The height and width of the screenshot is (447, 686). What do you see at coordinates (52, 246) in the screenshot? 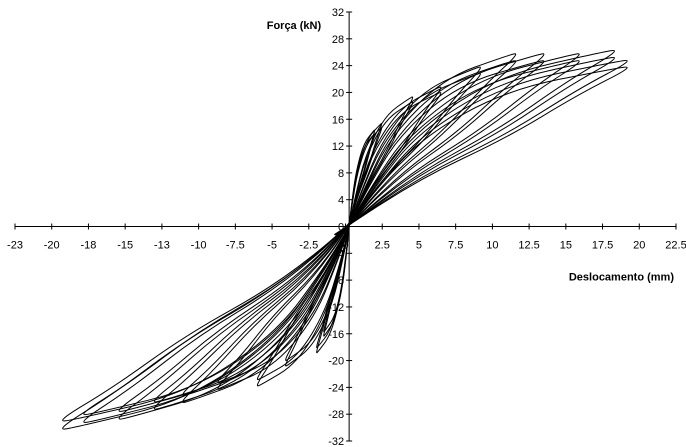
I see `x-tick-label: -20` at bounding box center [52, 246].